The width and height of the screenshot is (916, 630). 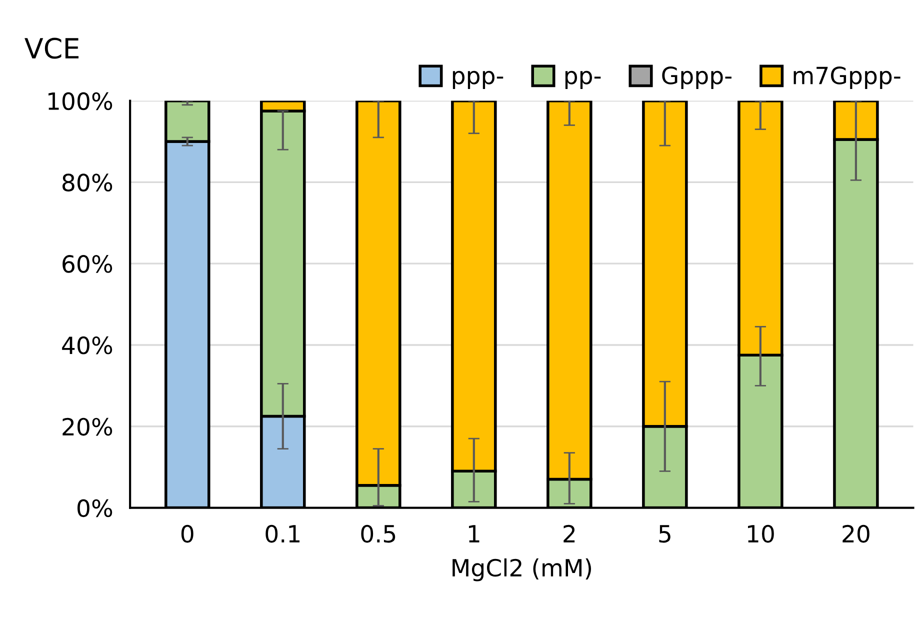 I want to click on x-tick-label: 5, so click(x=664, y=534).